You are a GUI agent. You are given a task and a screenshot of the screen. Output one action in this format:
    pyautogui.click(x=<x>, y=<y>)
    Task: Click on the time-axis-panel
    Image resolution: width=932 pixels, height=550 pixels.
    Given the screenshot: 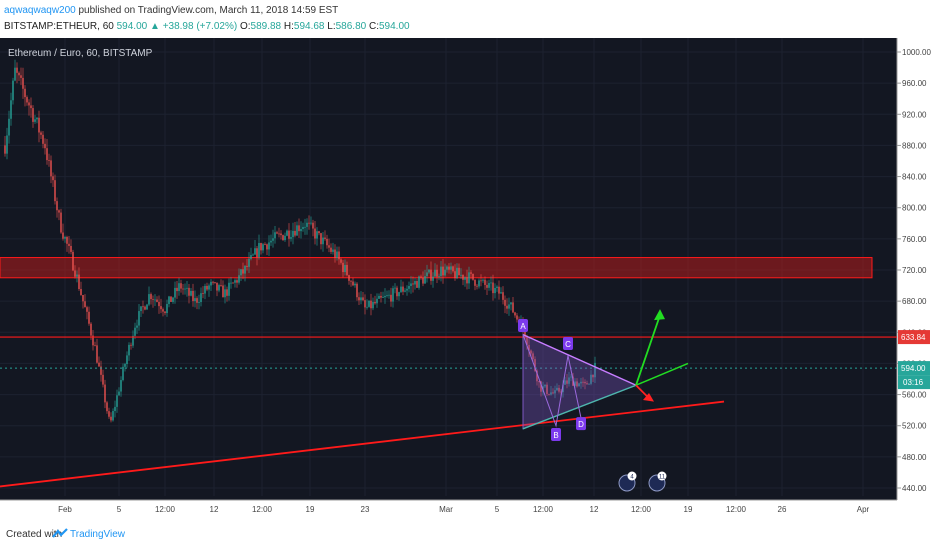 What is the action you would take?
    pyautogui.click(x=448, y=510)
    